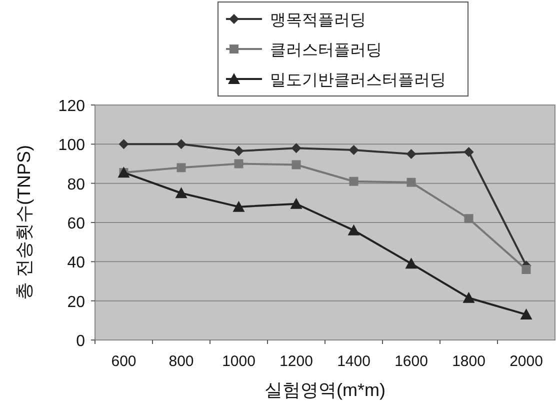  I want to click on y-axis-title: 총 전송횟수(TNPS), so click(24, 222).